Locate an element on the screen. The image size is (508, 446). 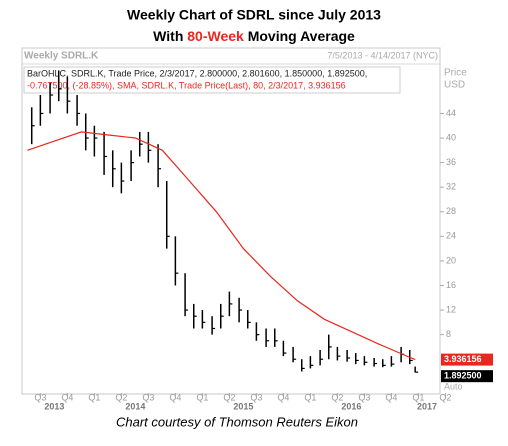
y-tick-label: 20 is located at coordinates (451, 260).